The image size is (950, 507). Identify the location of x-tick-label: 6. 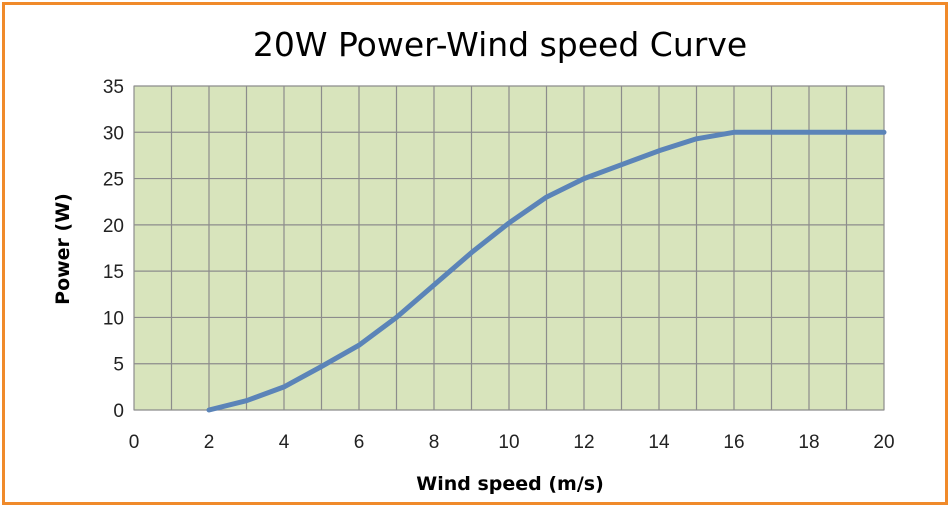
(359, 442).